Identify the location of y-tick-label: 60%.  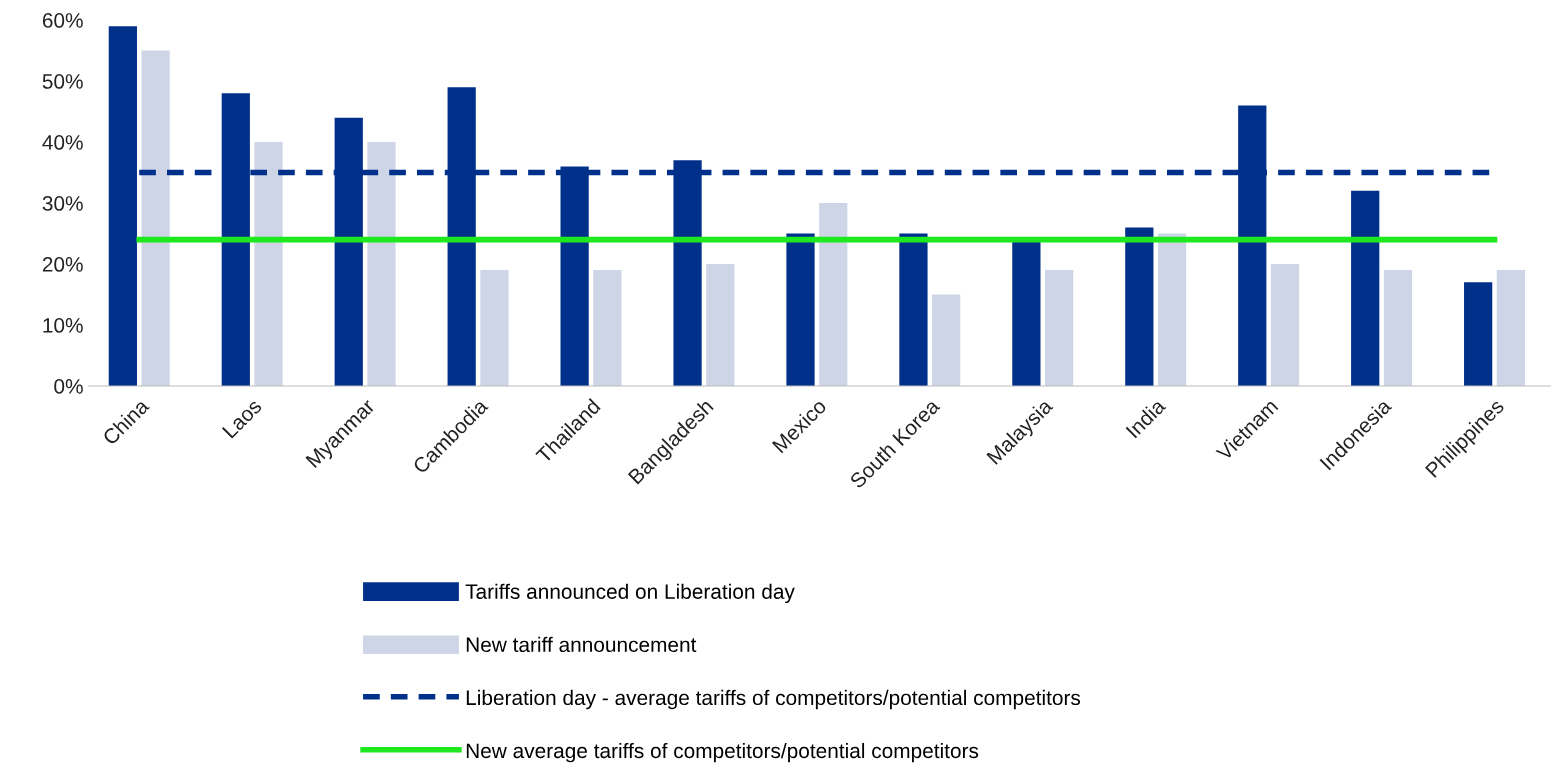
(62, 20).